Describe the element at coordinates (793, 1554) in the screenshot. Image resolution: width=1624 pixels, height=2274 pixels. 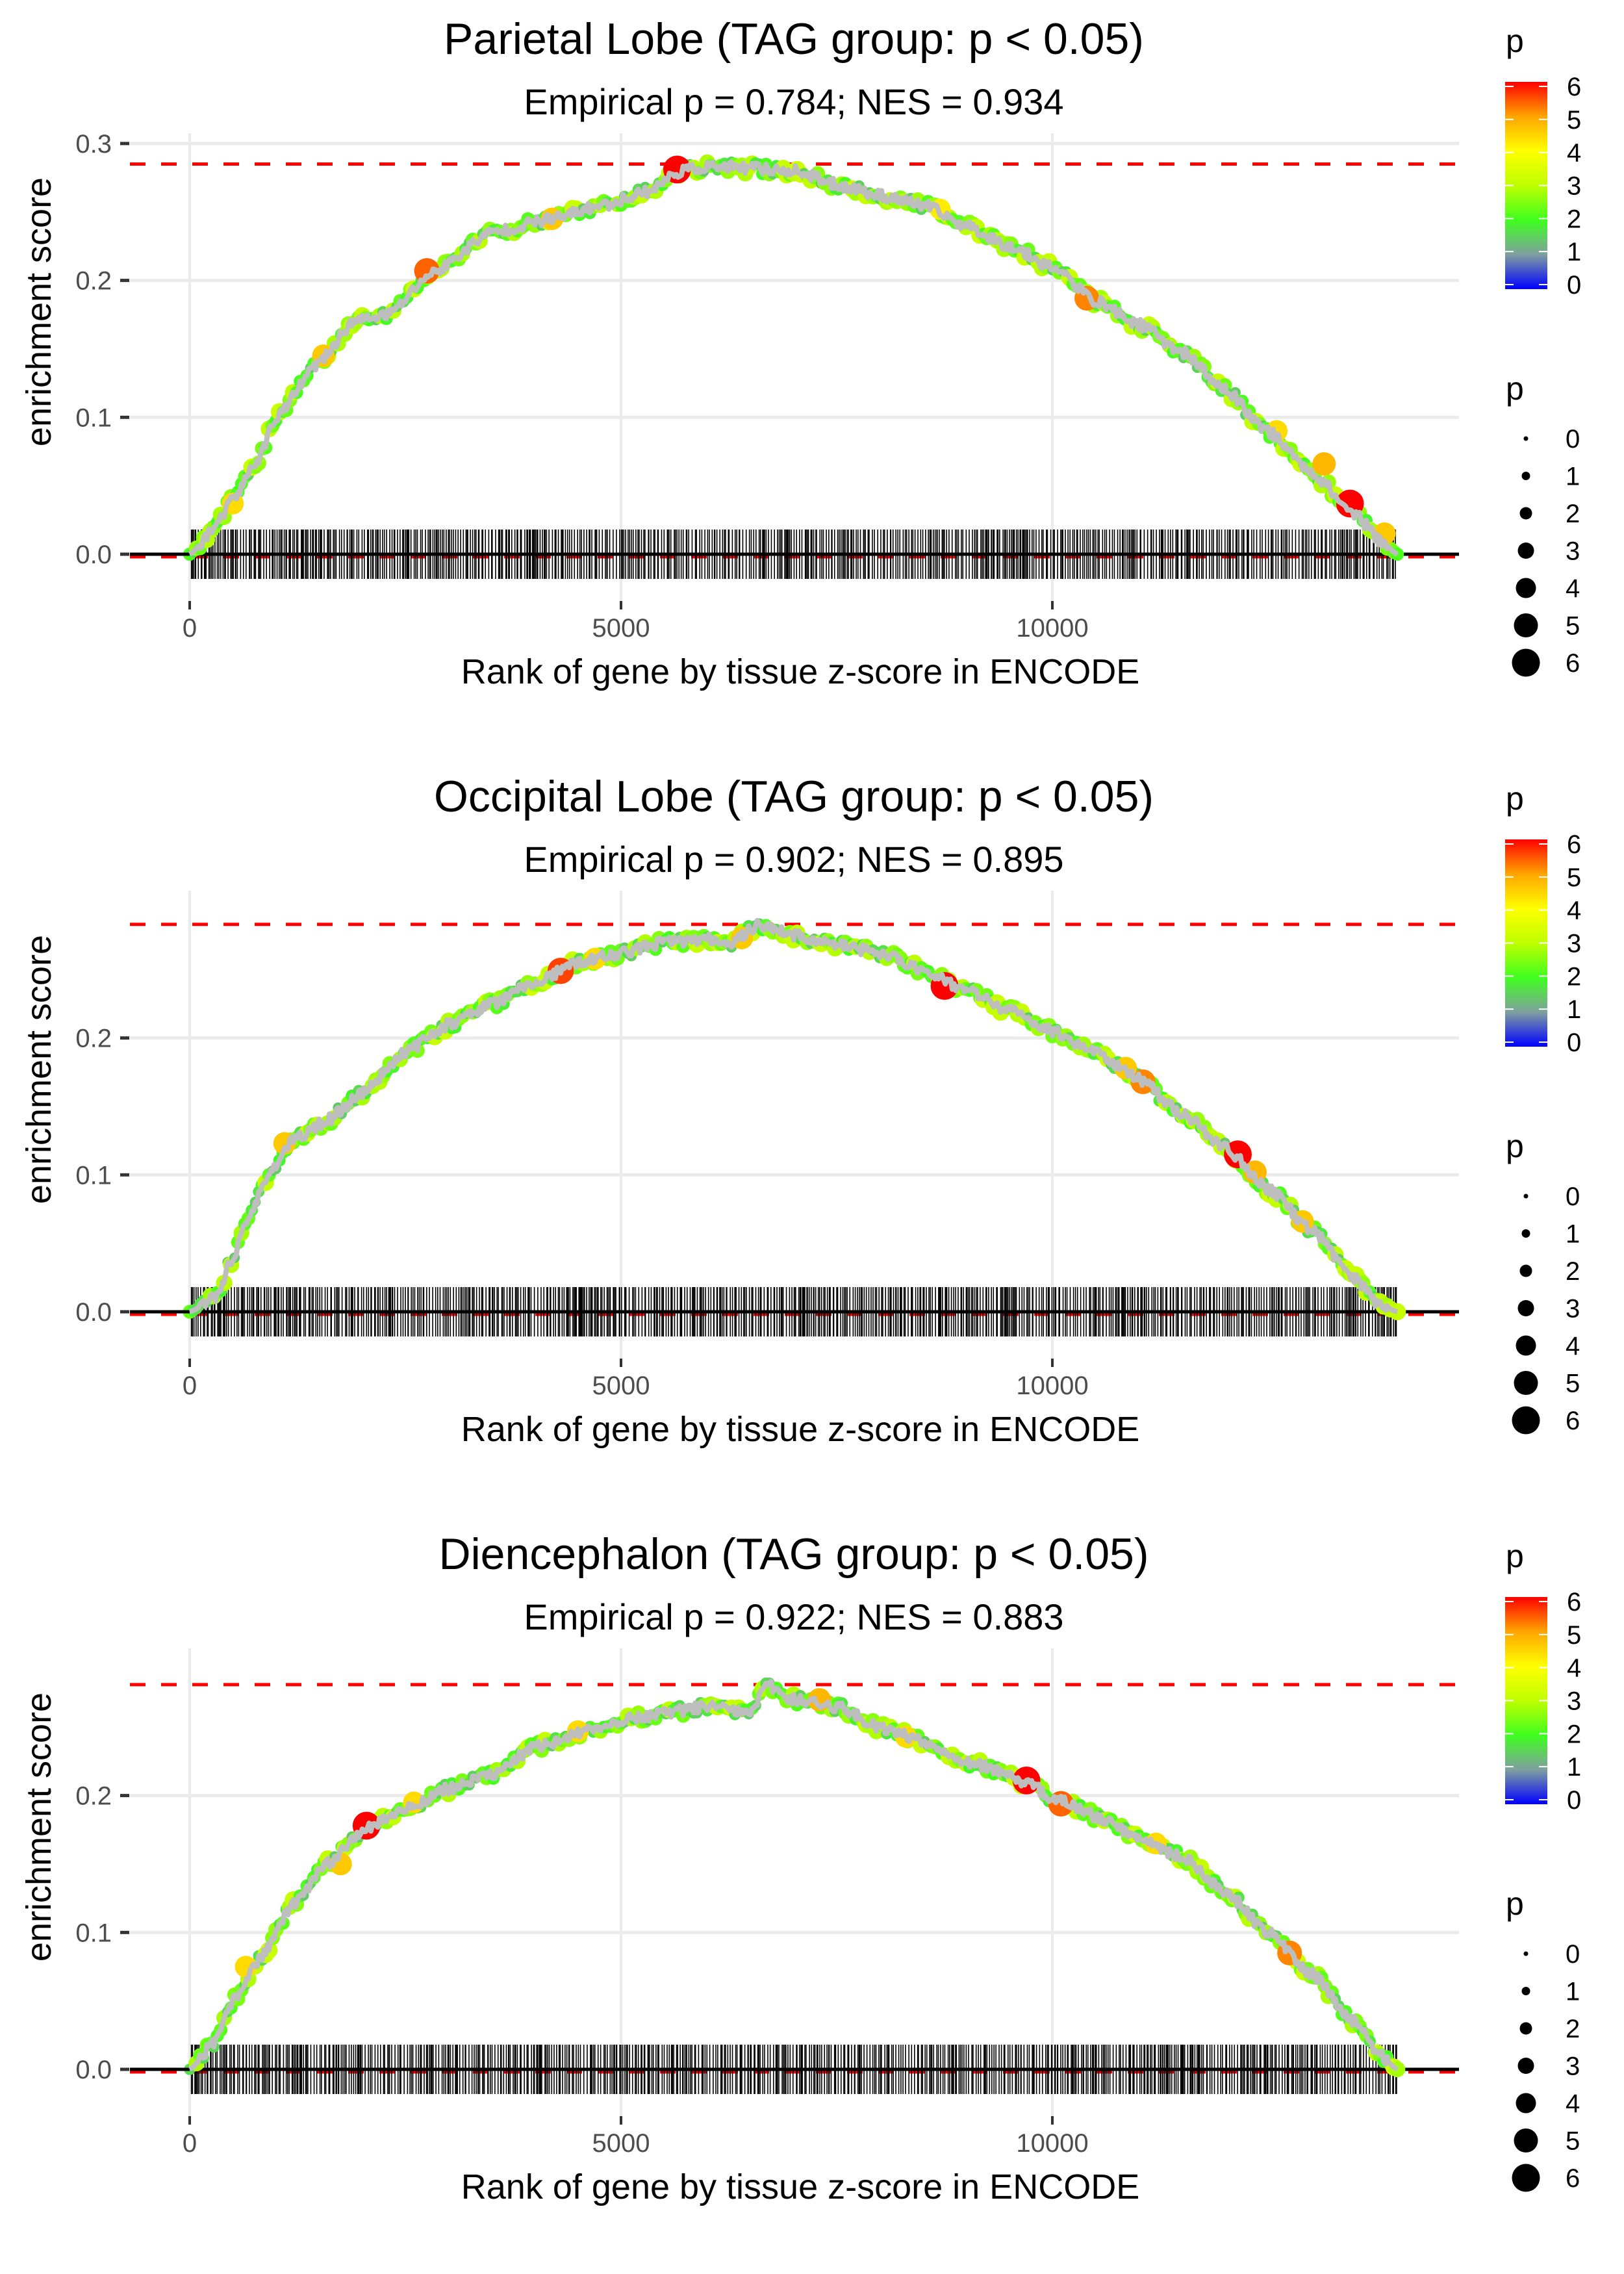
I see `panel-title: Diencephalon (TAG group: p < 0.05)` at that location.